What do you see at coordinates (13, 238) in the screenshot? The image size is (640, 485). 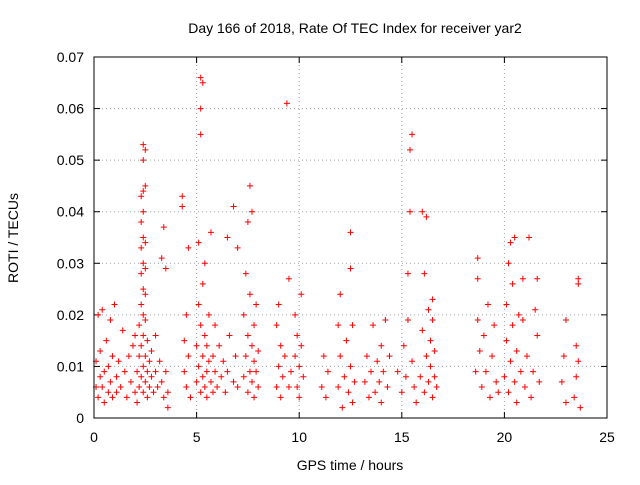 I see `y-axis-label: ROTI / TECUs` at bounding box center [13, 238].